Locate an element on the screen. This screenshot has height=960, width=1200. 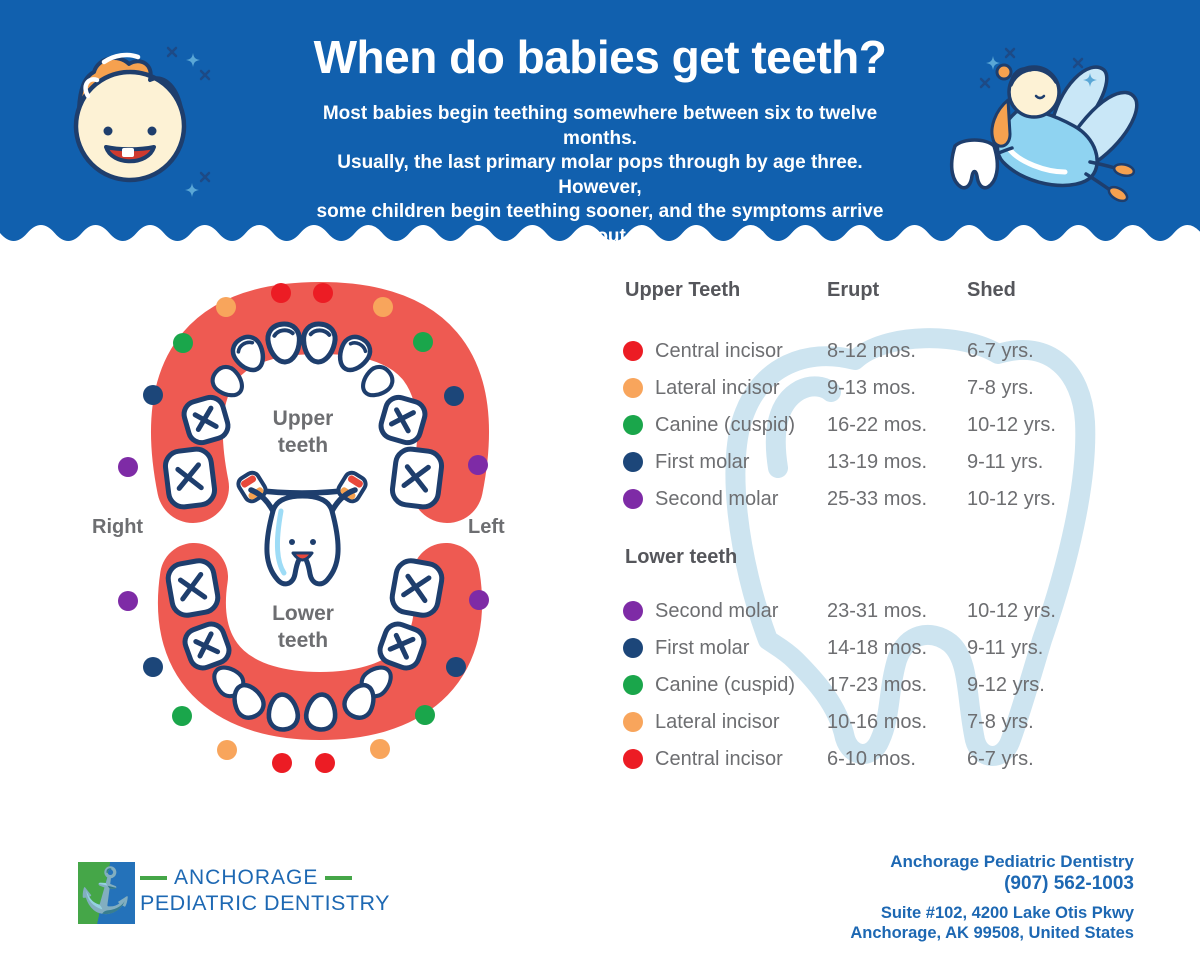
erupt-value: 17-23 mos. is located at coordinates (877, 685).